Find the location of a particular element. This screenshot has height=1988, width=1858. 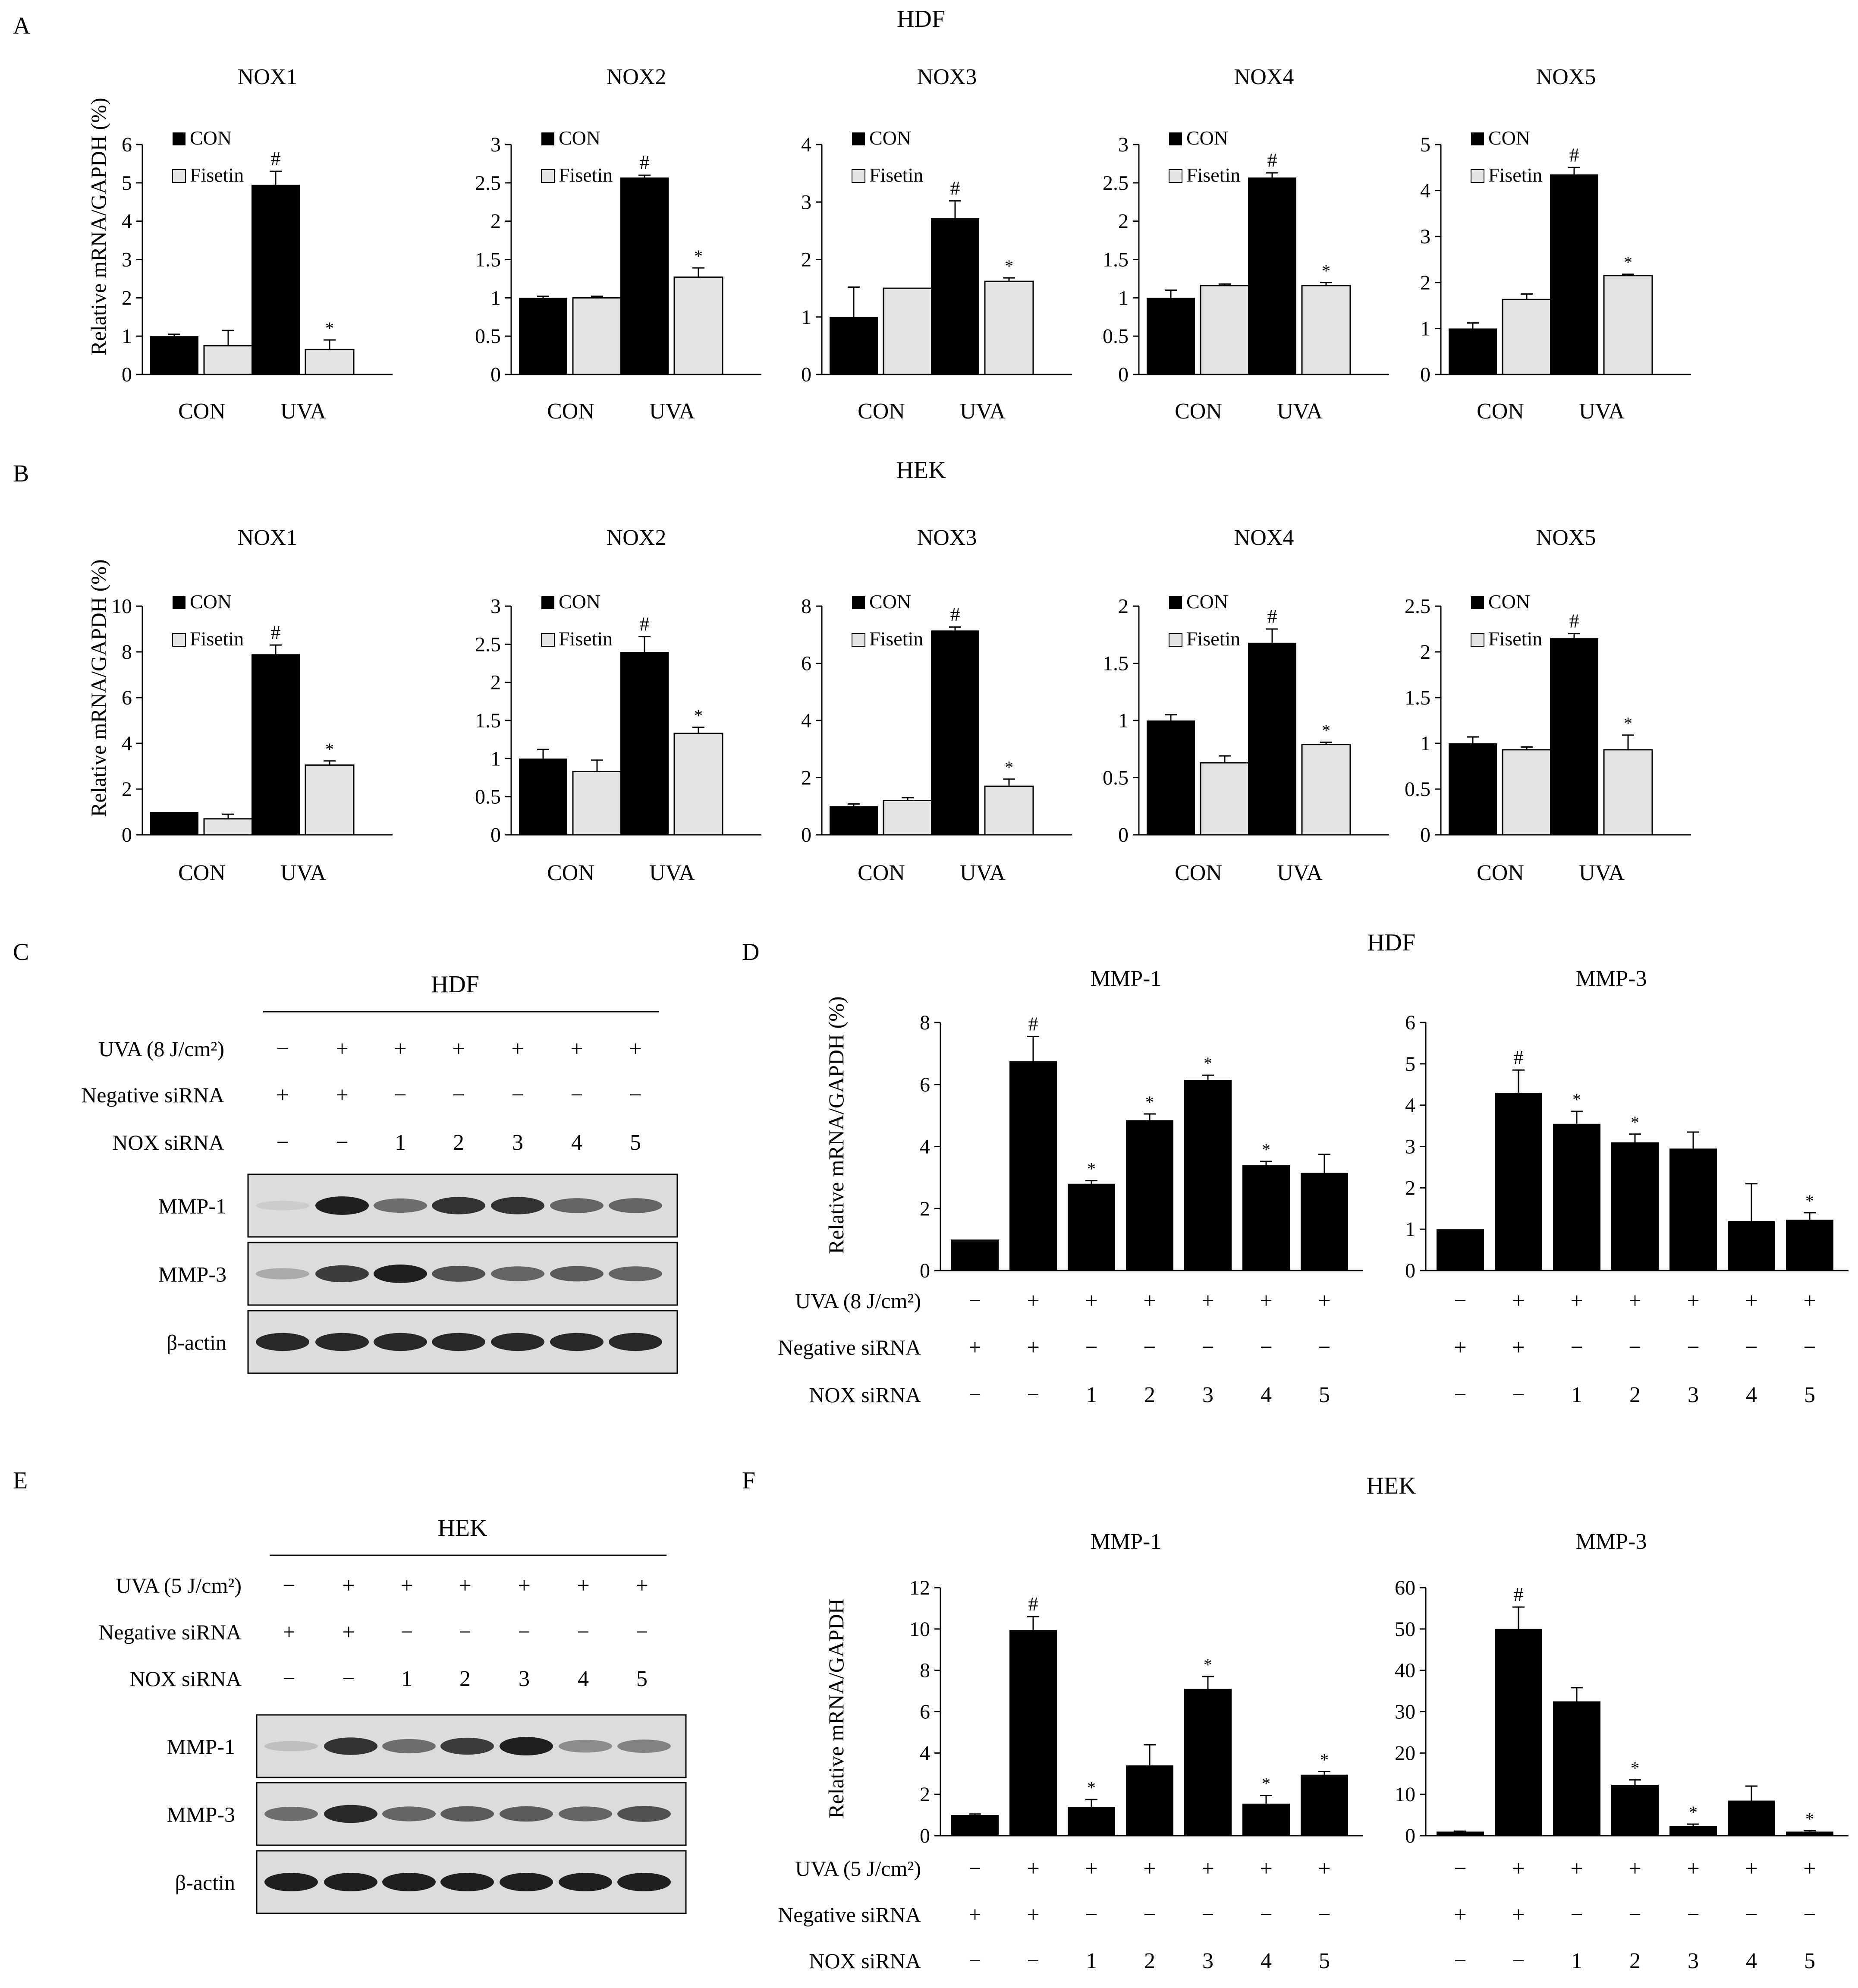

y-tick-label: 4 is located at coordinates (925, 1753).